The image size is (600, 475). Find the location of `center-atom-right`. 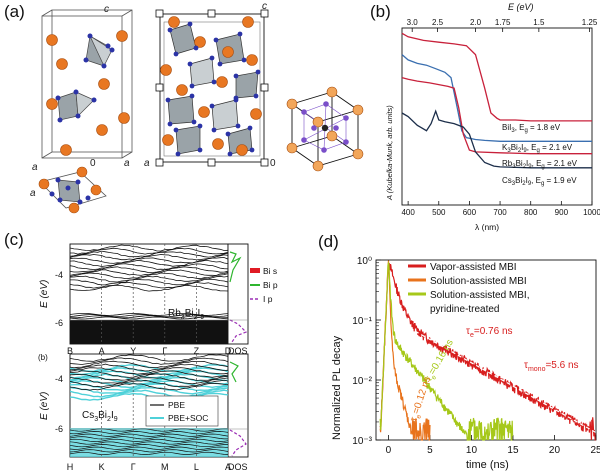

center-atom-right is located at coordinates (325, 128).